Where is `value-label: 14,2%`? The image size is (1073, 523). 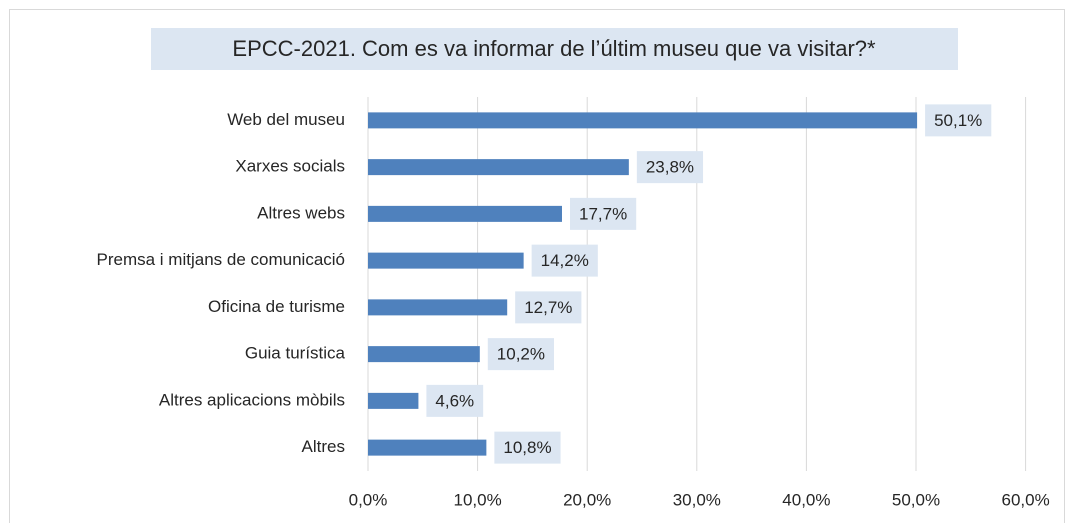 value-label: 14,2% is located at coordinates (565, 260).